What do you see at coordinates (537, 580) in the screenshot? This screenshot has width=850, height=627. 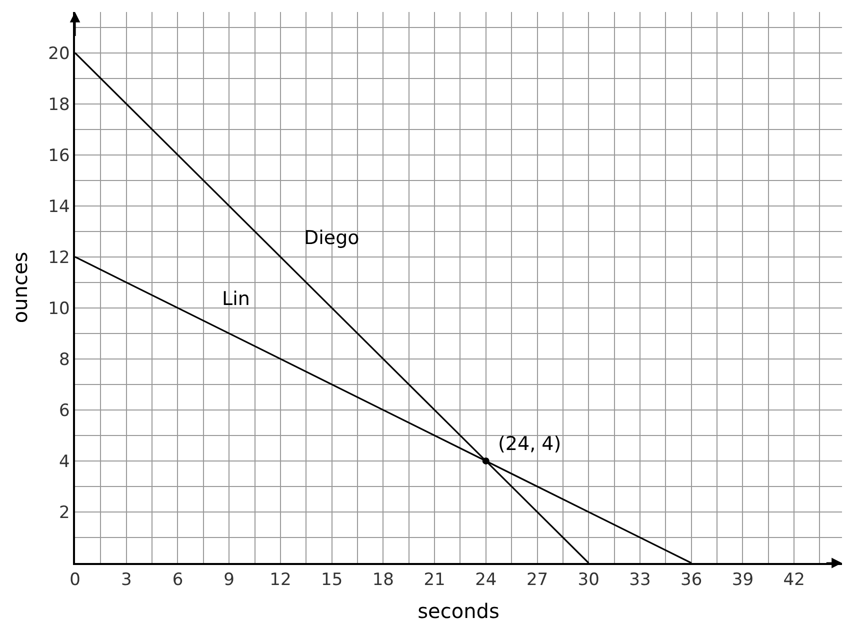 I see `x-tick-label: 27` at bounding box center [537, 580].